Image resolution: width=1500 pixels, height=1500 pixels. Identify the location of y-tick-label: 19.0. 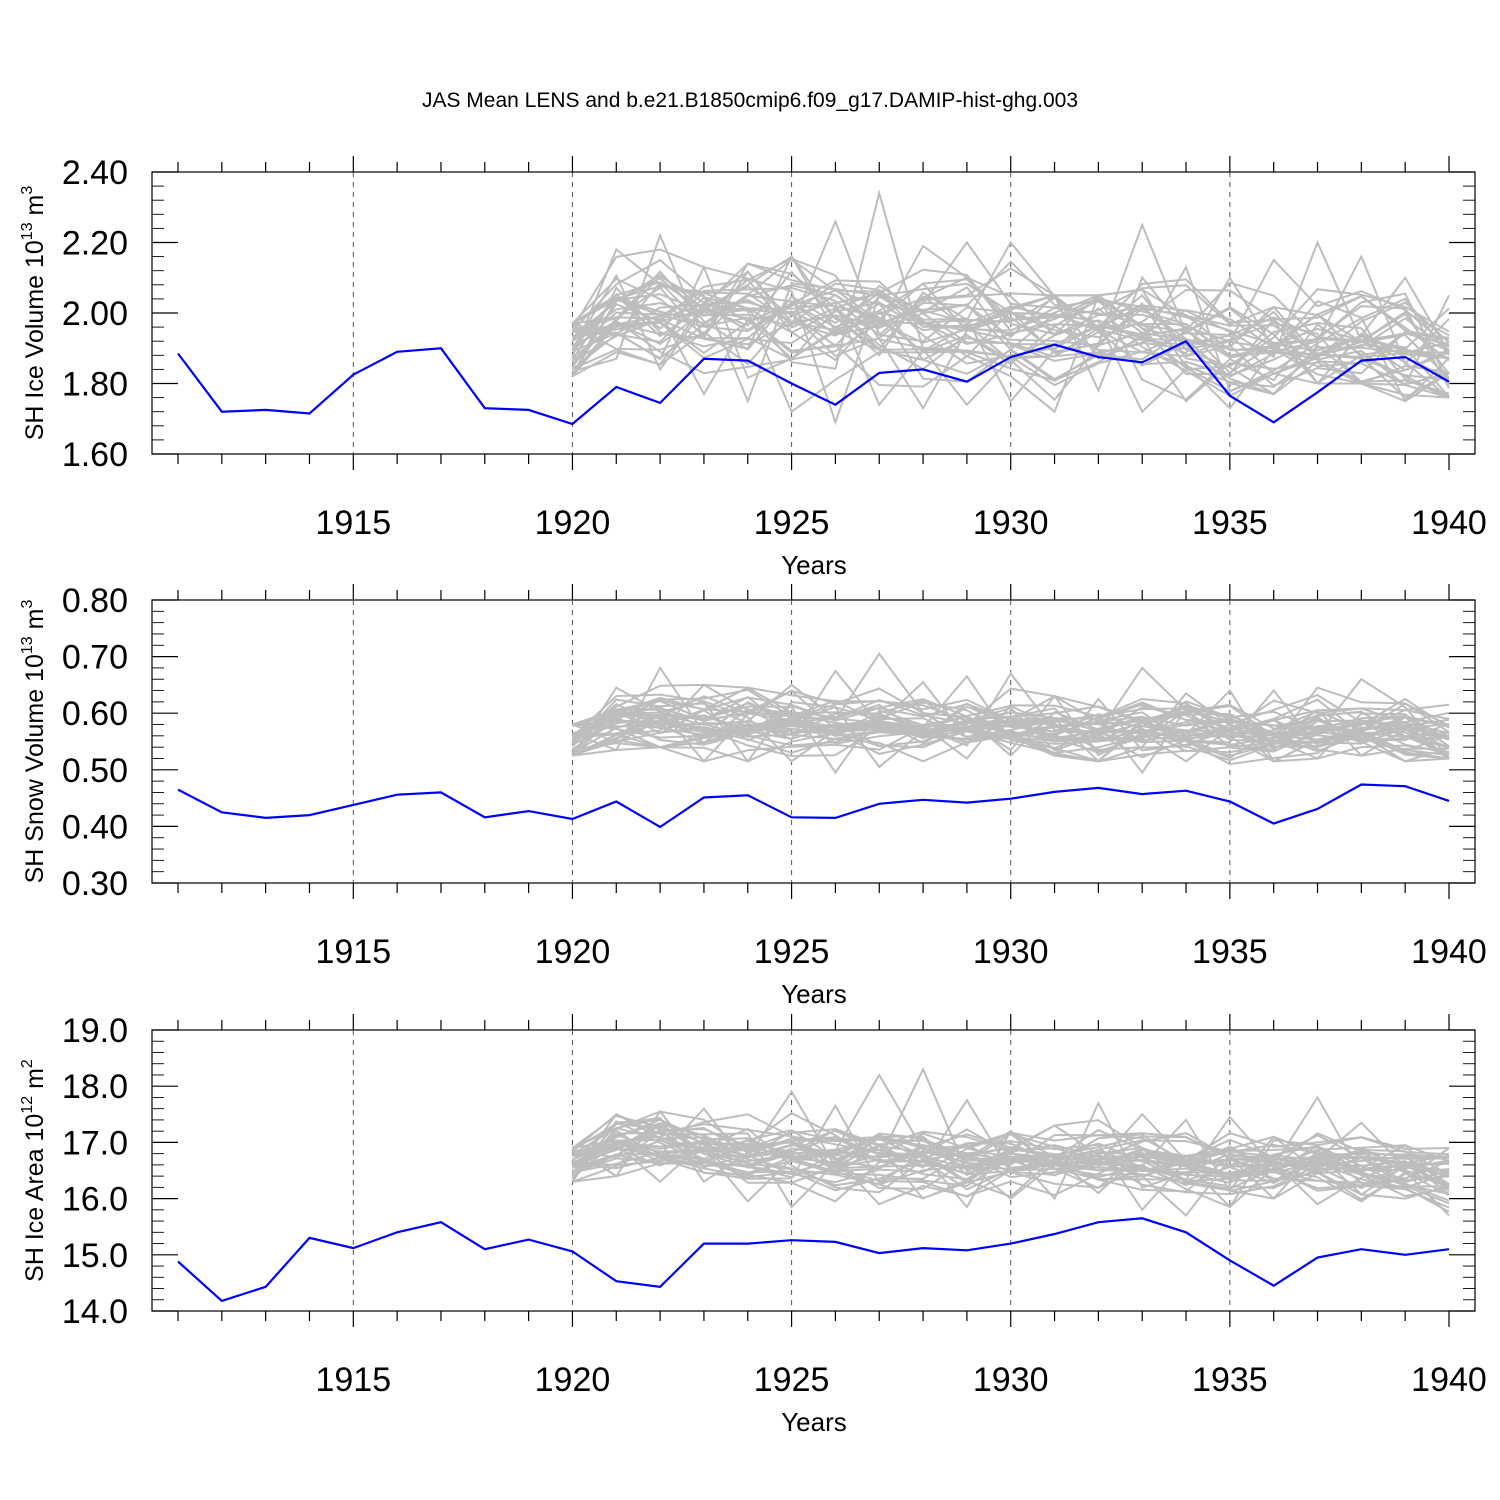
(95, 1031).